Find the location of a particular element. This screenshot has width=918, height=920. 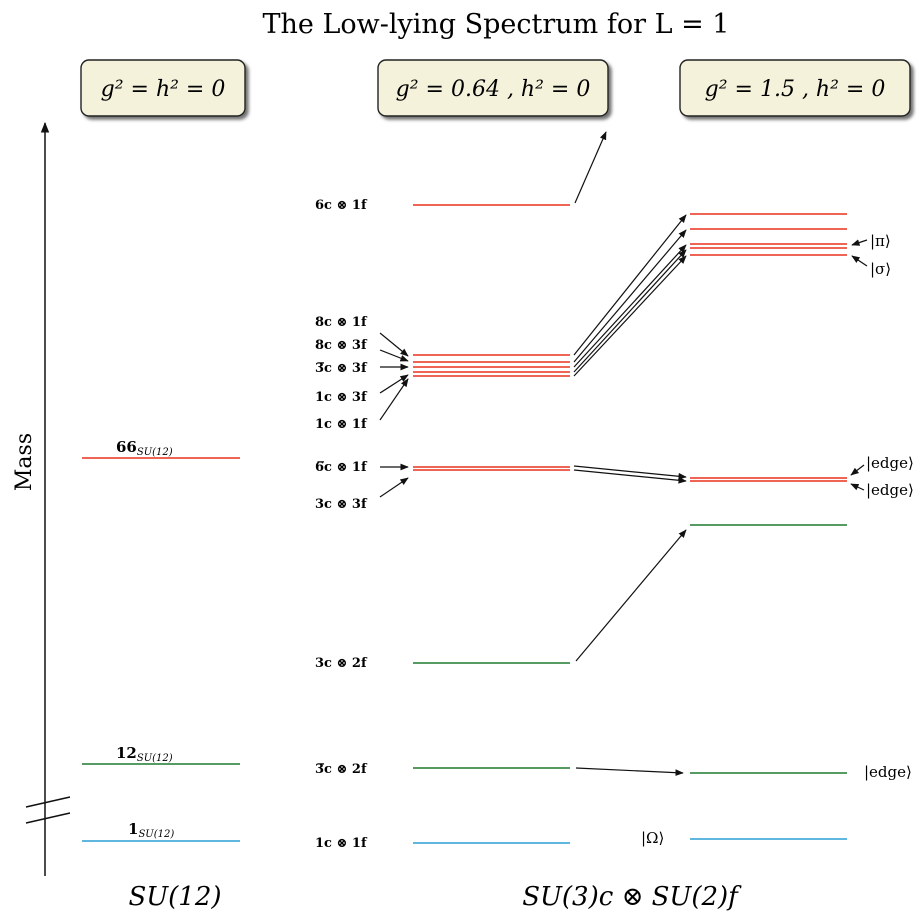

param-box-su12: g² = h² = 0 is located at coordinates (163, 88).